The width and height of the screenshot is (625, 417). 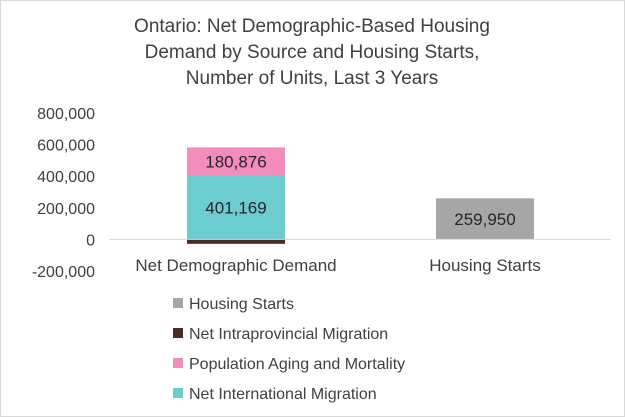 I want to click on bar-segment-housing-starts, so click(x=485, y=219).